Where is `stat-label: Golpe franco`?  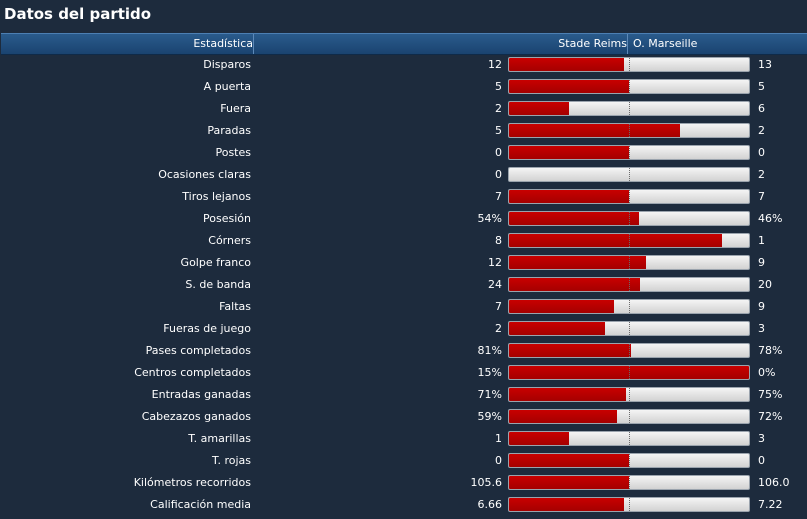
stat-label: Golpe franco is located at coordinates (215, 262).